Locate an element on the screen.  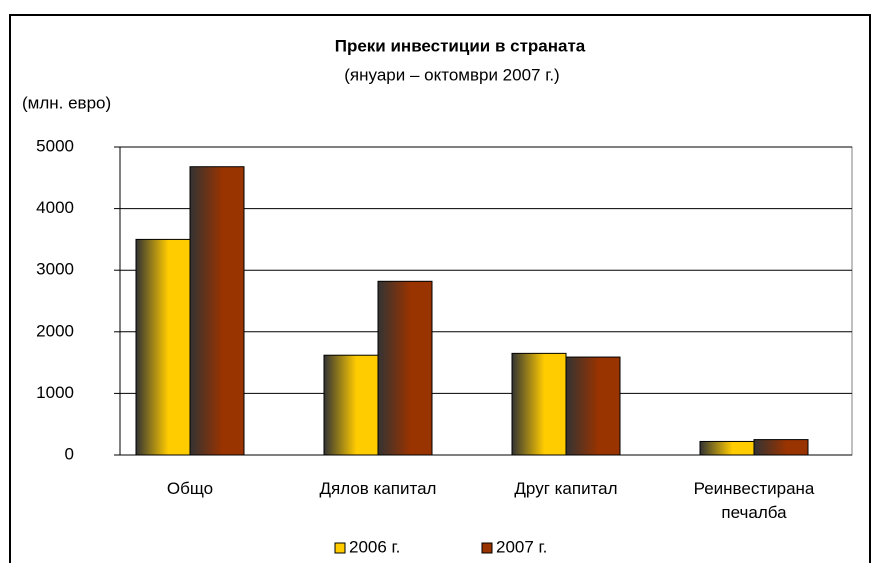
legend-label: 2006 г. is located at coordinates (374, 546).